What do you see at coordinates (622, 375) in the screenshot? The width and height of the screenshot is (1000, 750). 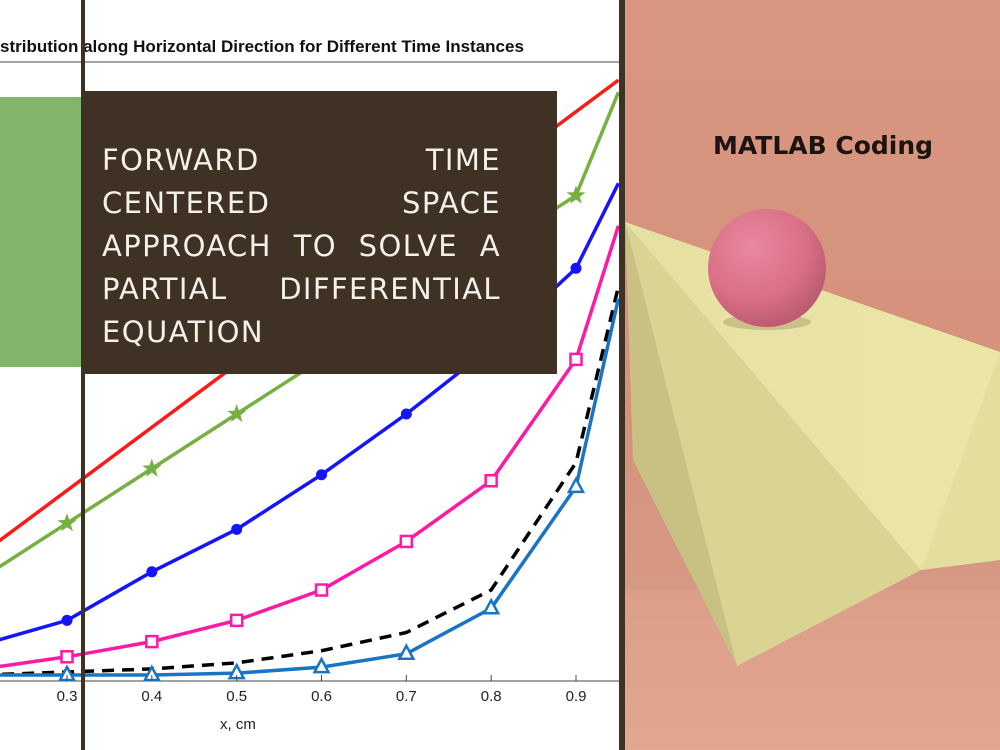 I see `right-divider-line` at bounding box center [622, 375].